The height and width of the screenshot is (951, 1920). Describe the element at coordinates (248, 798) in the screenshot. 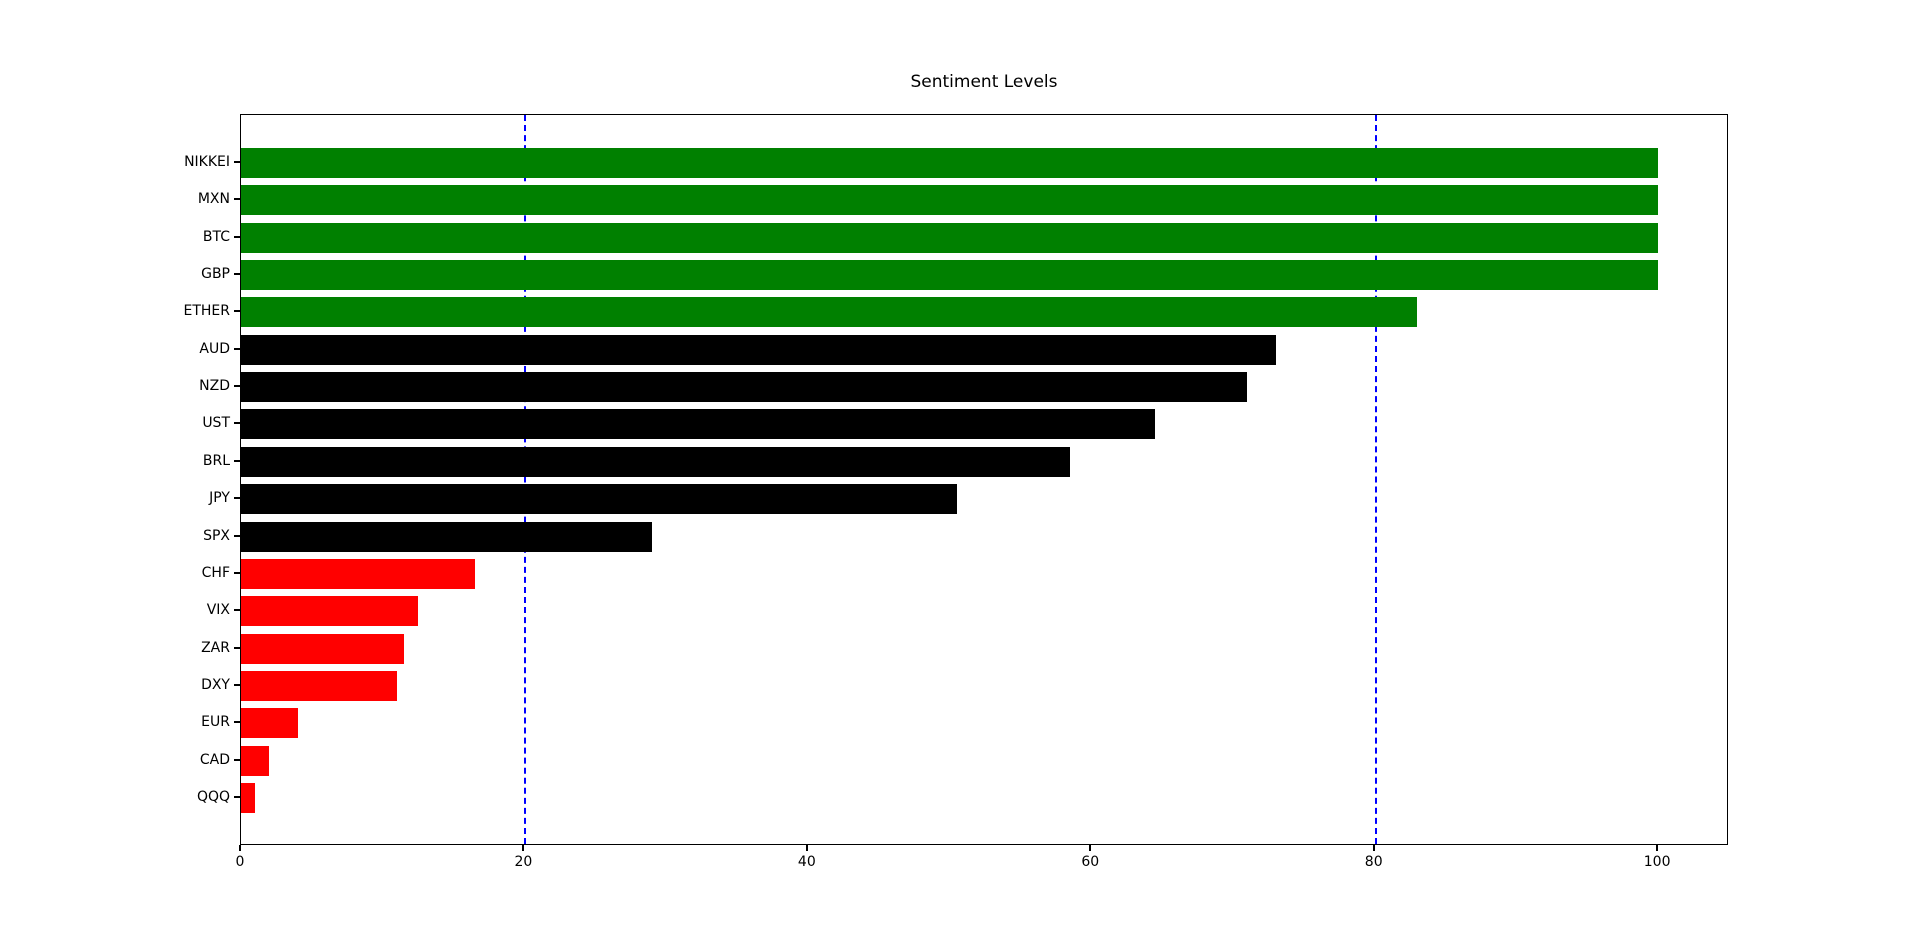

I see `bar-qqq` at that location.